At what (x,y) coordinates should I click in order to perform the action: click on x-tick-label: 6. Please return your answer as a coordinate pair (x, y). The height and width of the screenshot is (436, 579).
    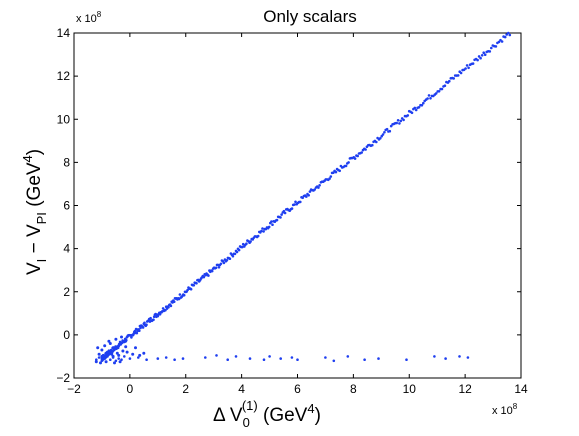
    Looking at the image, I should click on (297, 389).